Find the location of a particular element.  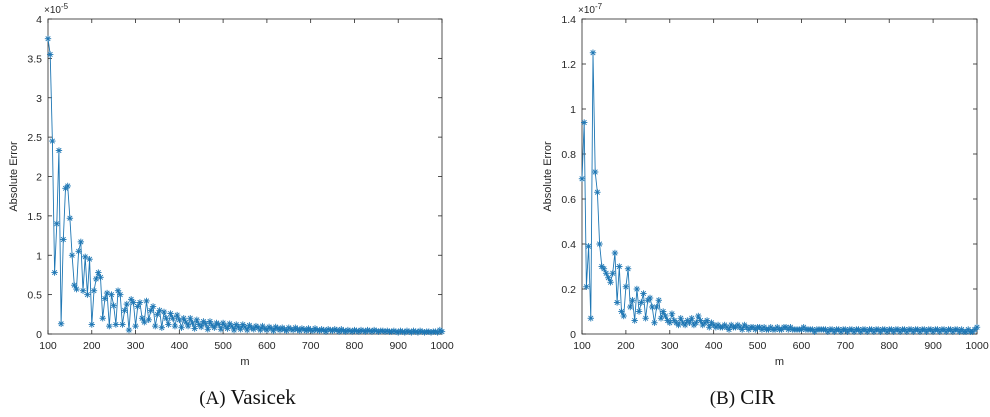

caption-cir: (B) CIR is located at coordinates (742, 397).